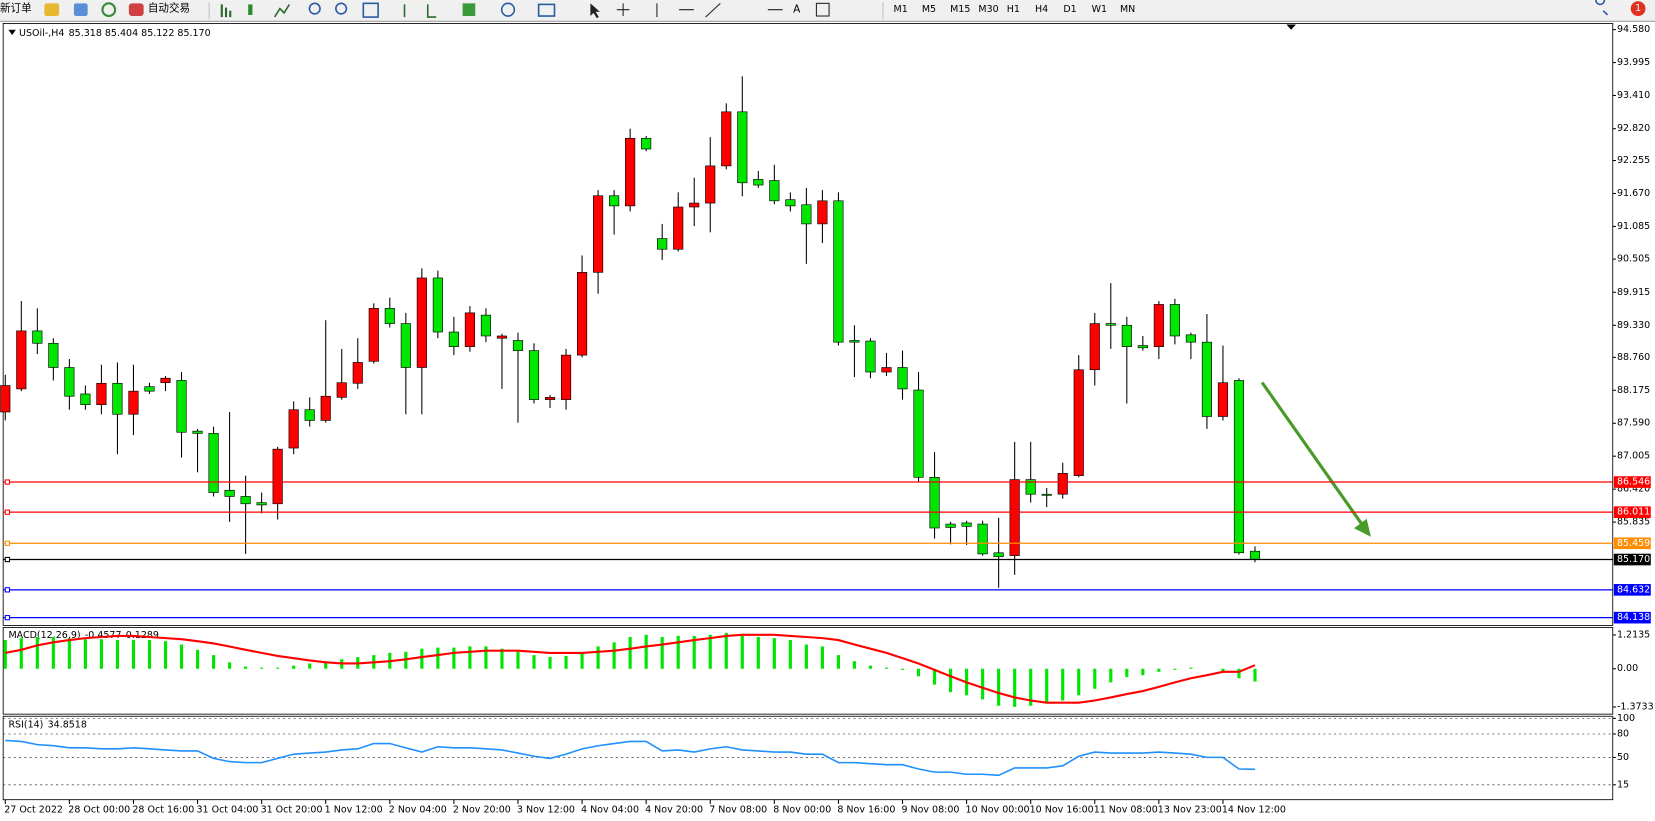 The width and height of the screenshot is (1655, 821). Describe the element at coordinates (282, 10) in the screenshot. I see `line-chart-icon` at that location.